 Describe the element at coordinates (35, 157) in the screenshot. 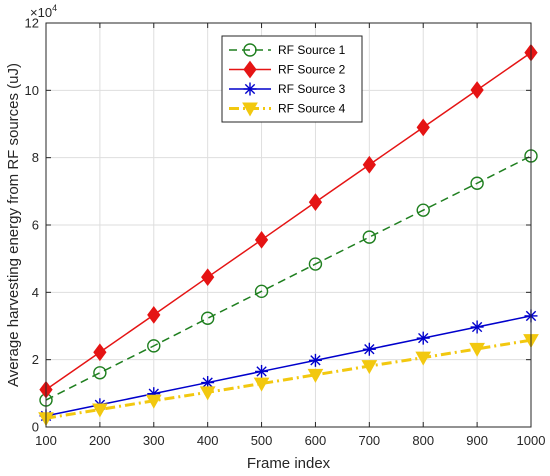

I see `y-tick-label: 8` at that location.